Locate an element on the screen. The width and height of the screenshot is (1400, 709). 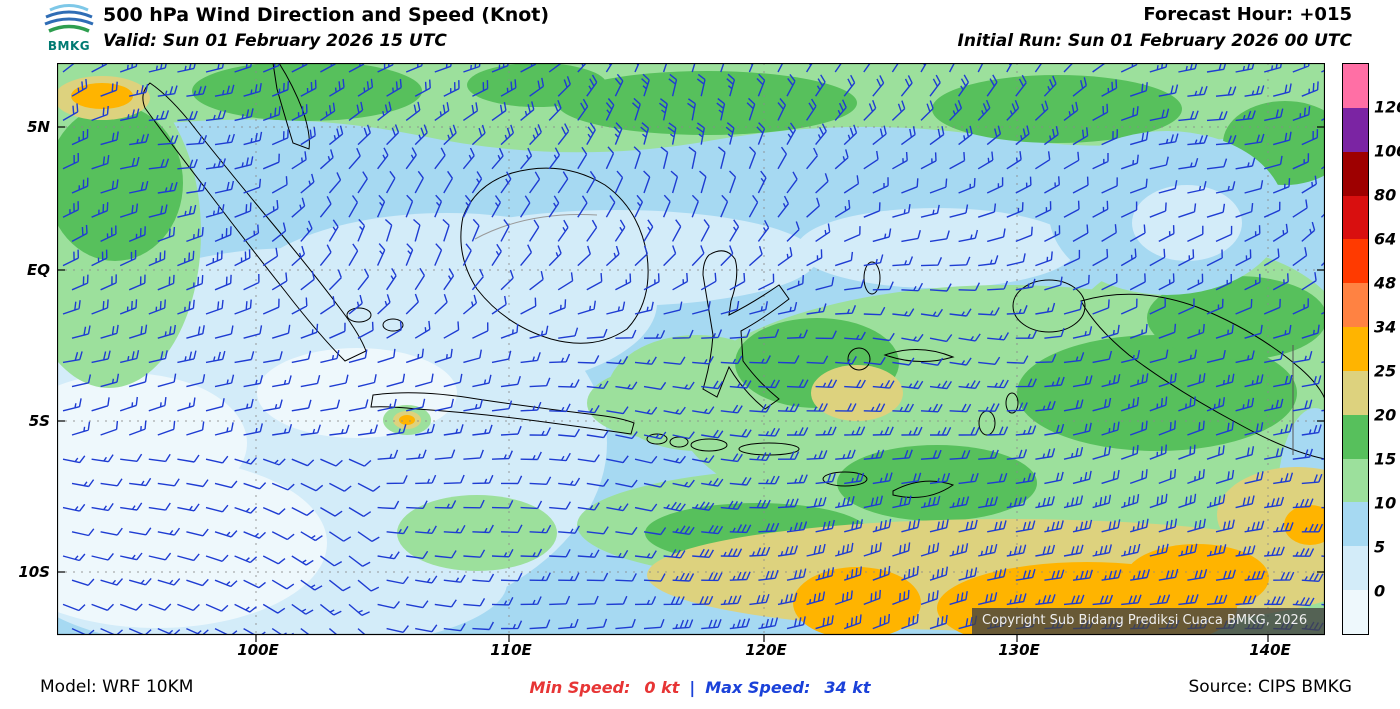
colorbar-label: 80 is located at coordinates (1385, 195).